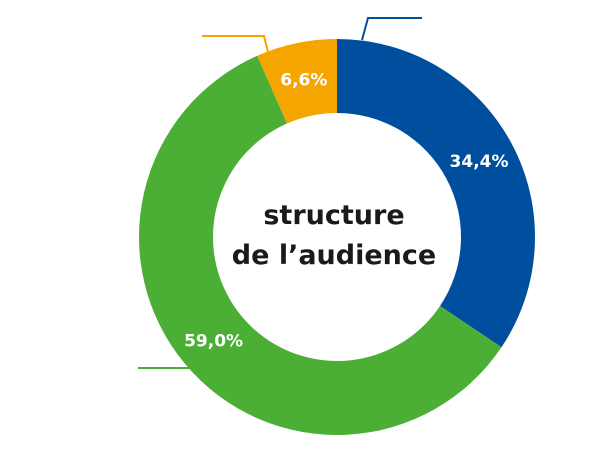 The image size is (600, 450). Describe the element at coordinates (333, 215) in the screenshot. I see `center-title-line-1: structure` at that location.